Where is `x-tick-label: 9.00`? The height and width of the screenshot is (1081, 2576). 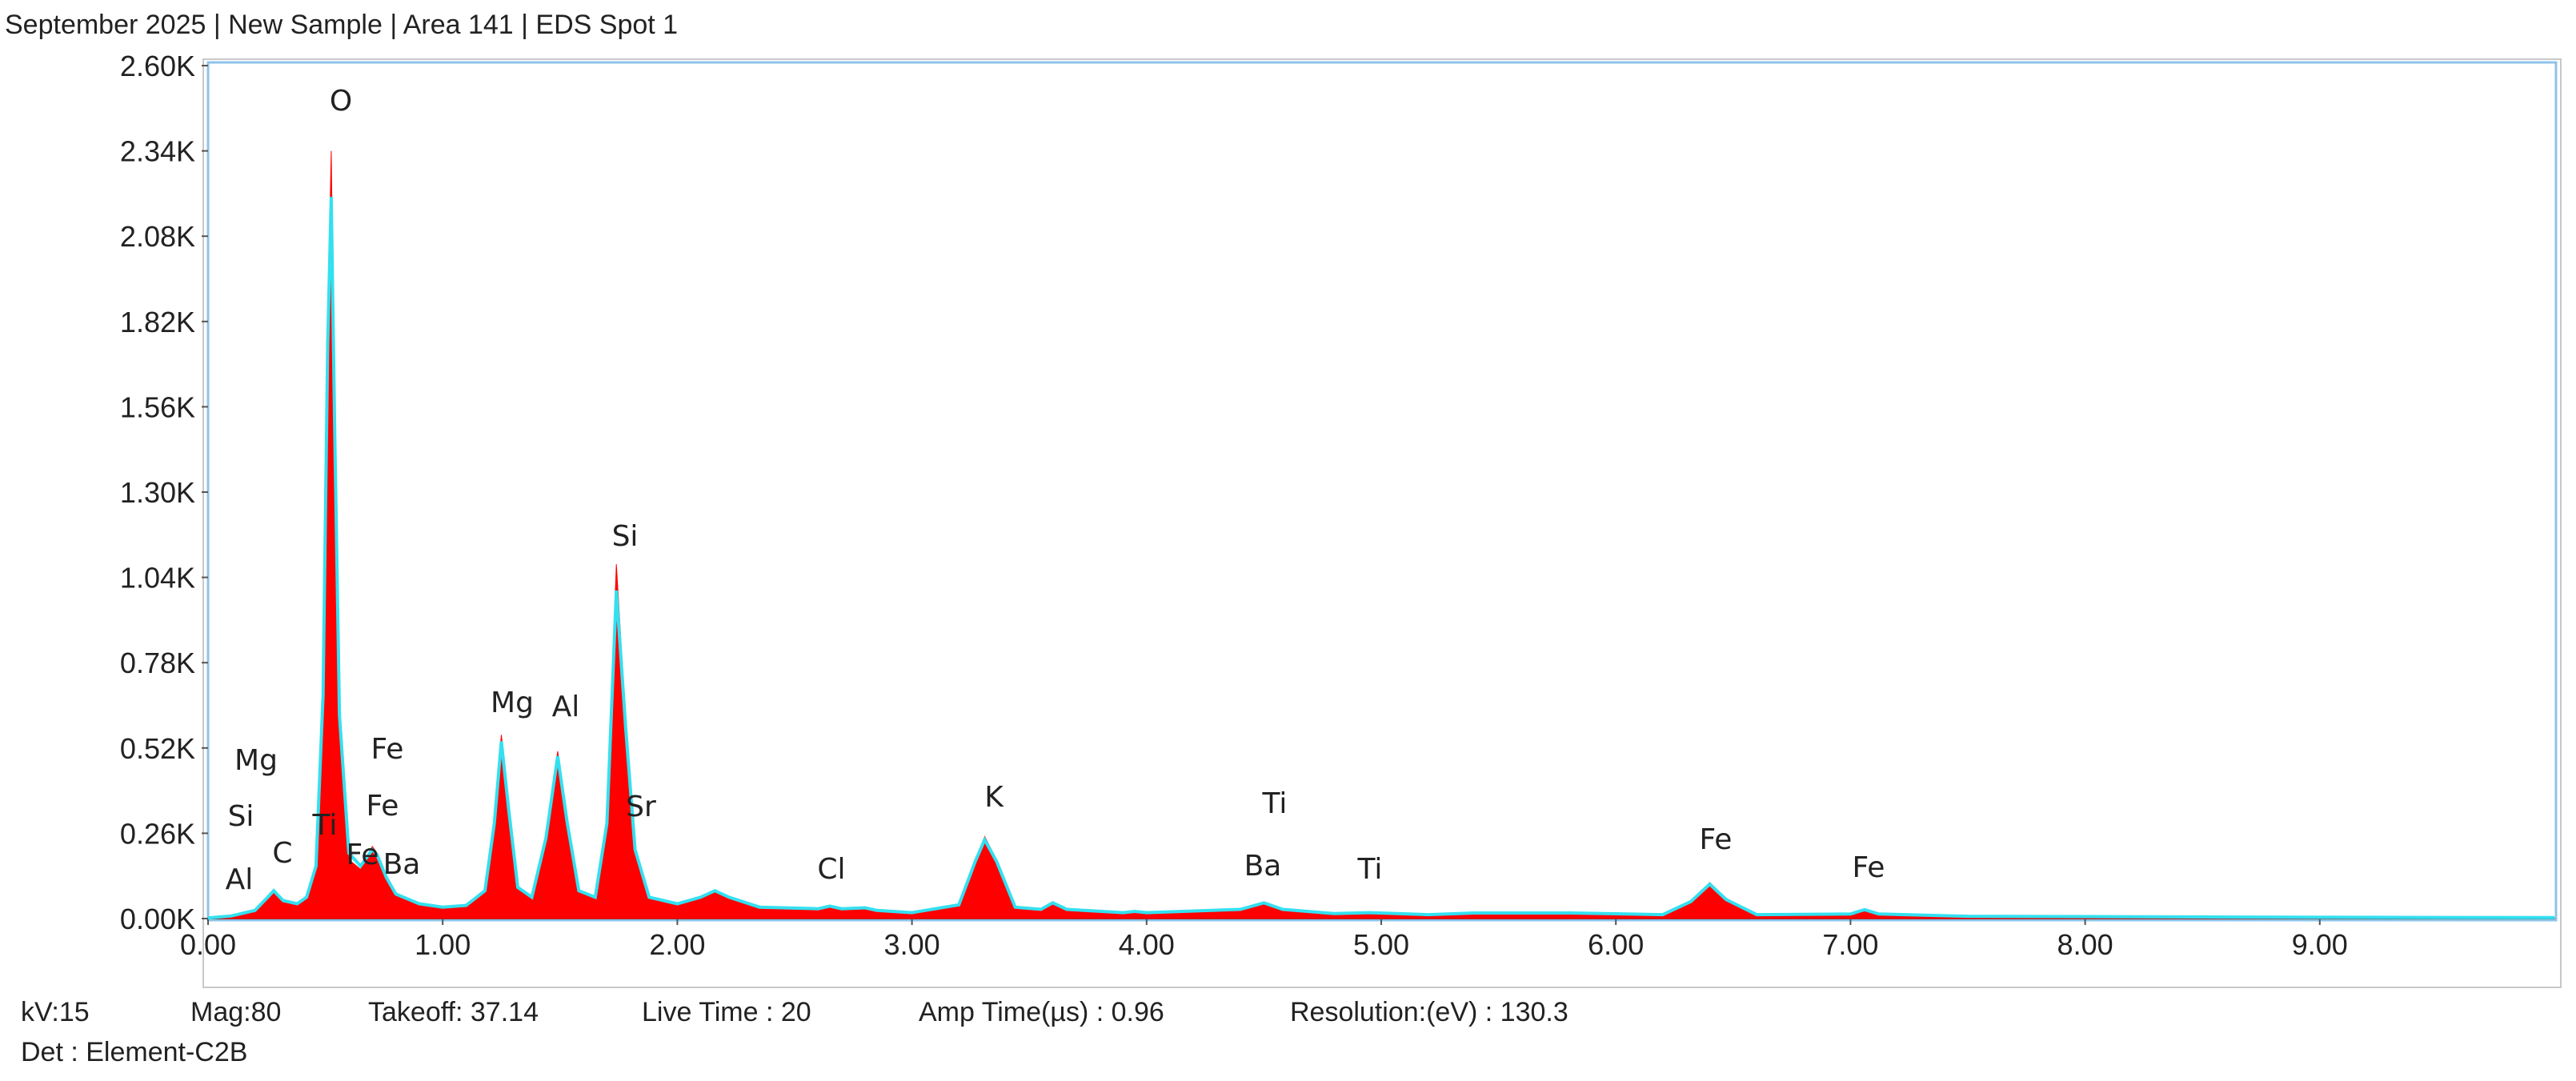
x-tick-label: 9.00 is located at coordinates (2320, 944).